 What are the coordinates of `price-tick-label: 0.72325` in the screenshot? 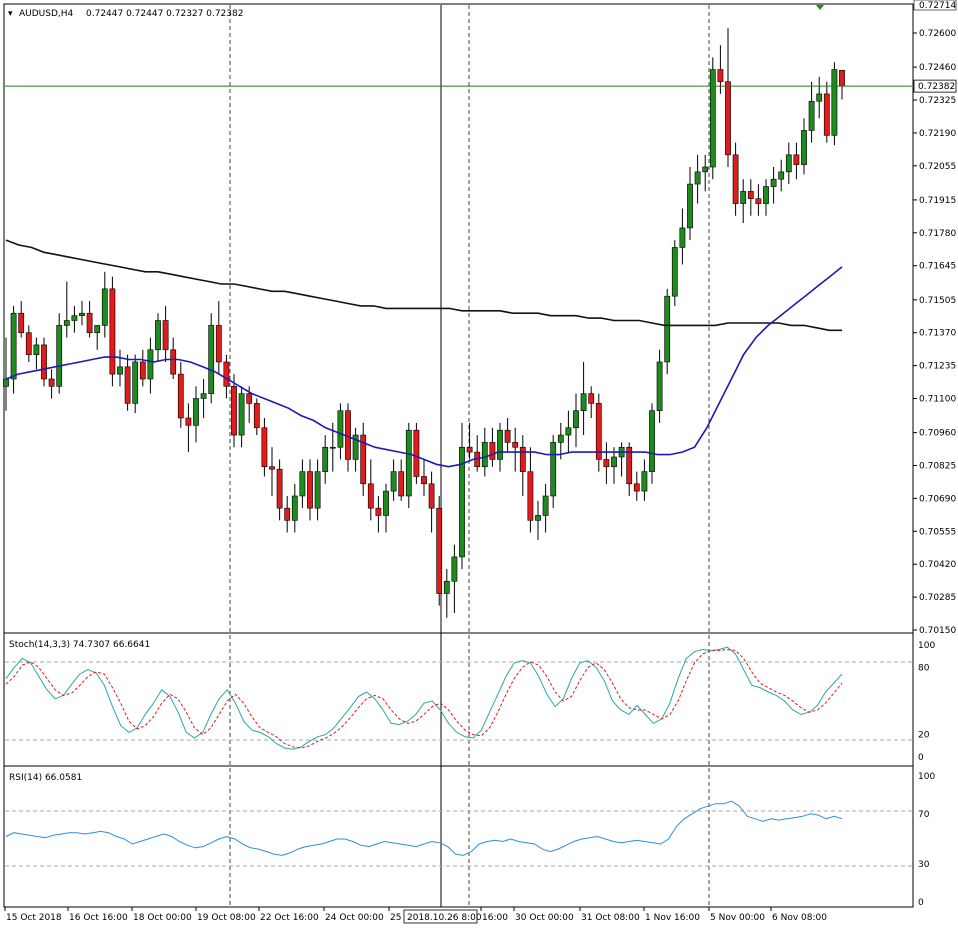 It's located at (937, 101).